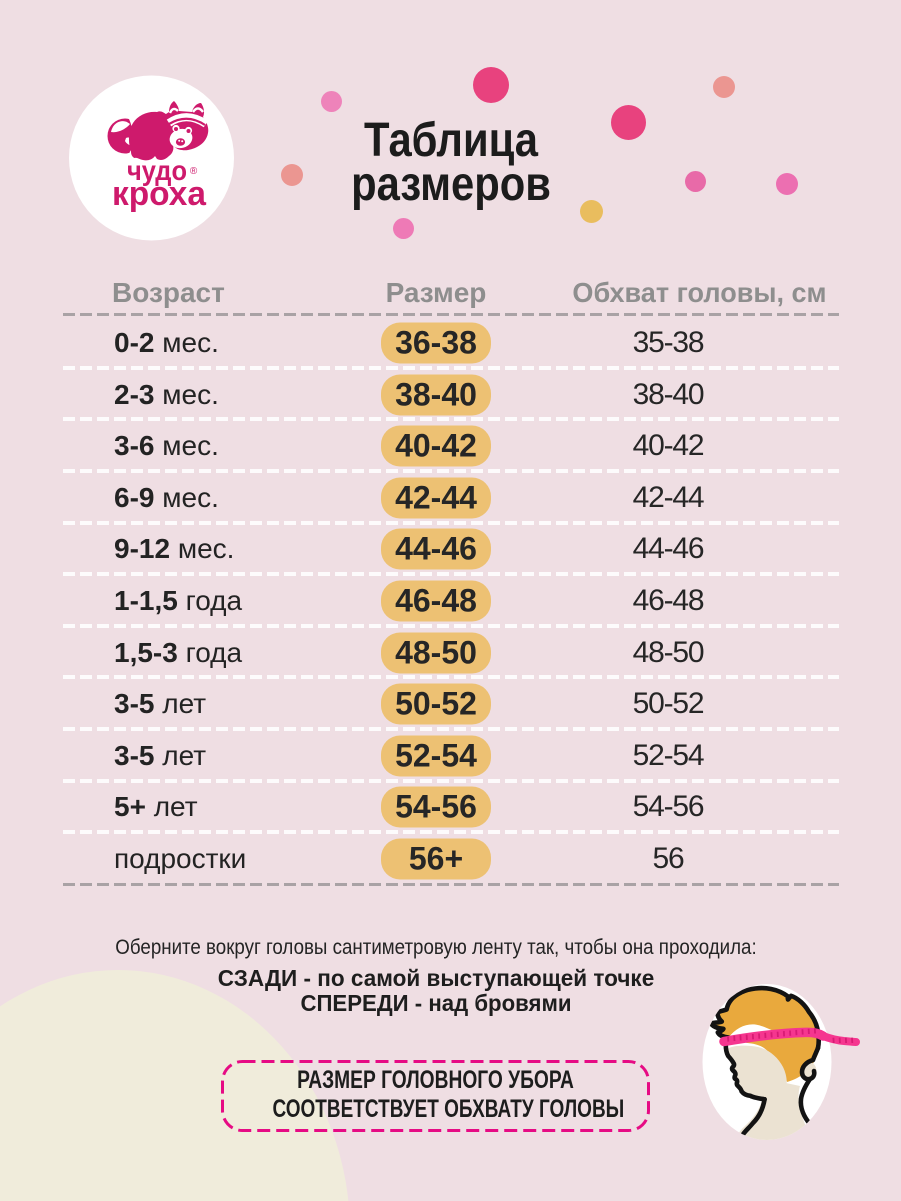 This screenshot has width=901, height=1201. What do you see at coordinates (157, 170) in the screenshot?
I see `svg-text: чудо` at bounding box center [157, 170].